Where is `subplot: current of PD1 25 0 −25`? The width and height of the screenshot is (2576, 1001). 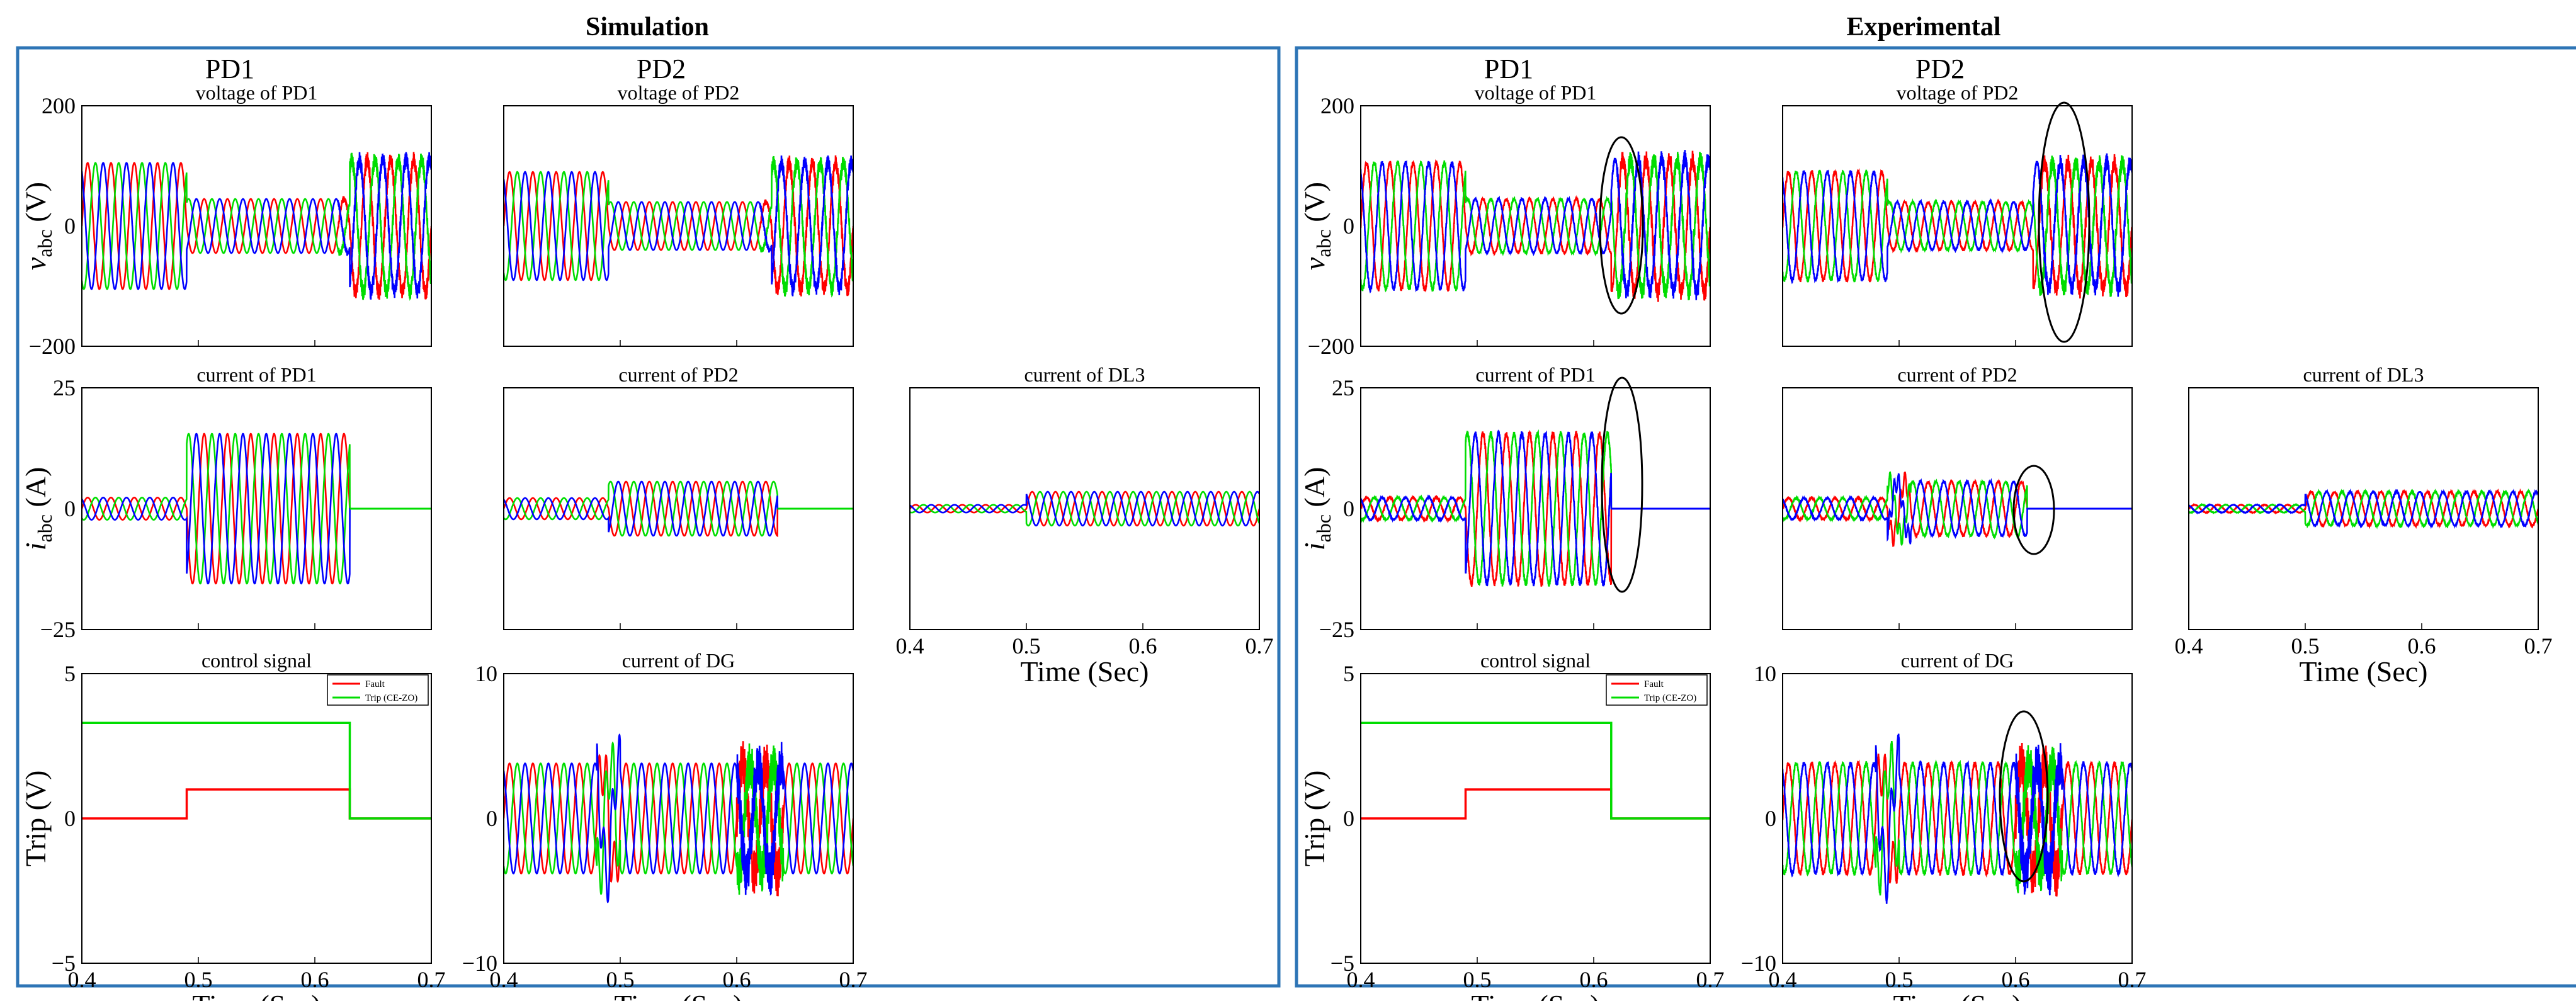 subplot: current of PD1 25 0 −25 is located at coordinates (1515, 502).